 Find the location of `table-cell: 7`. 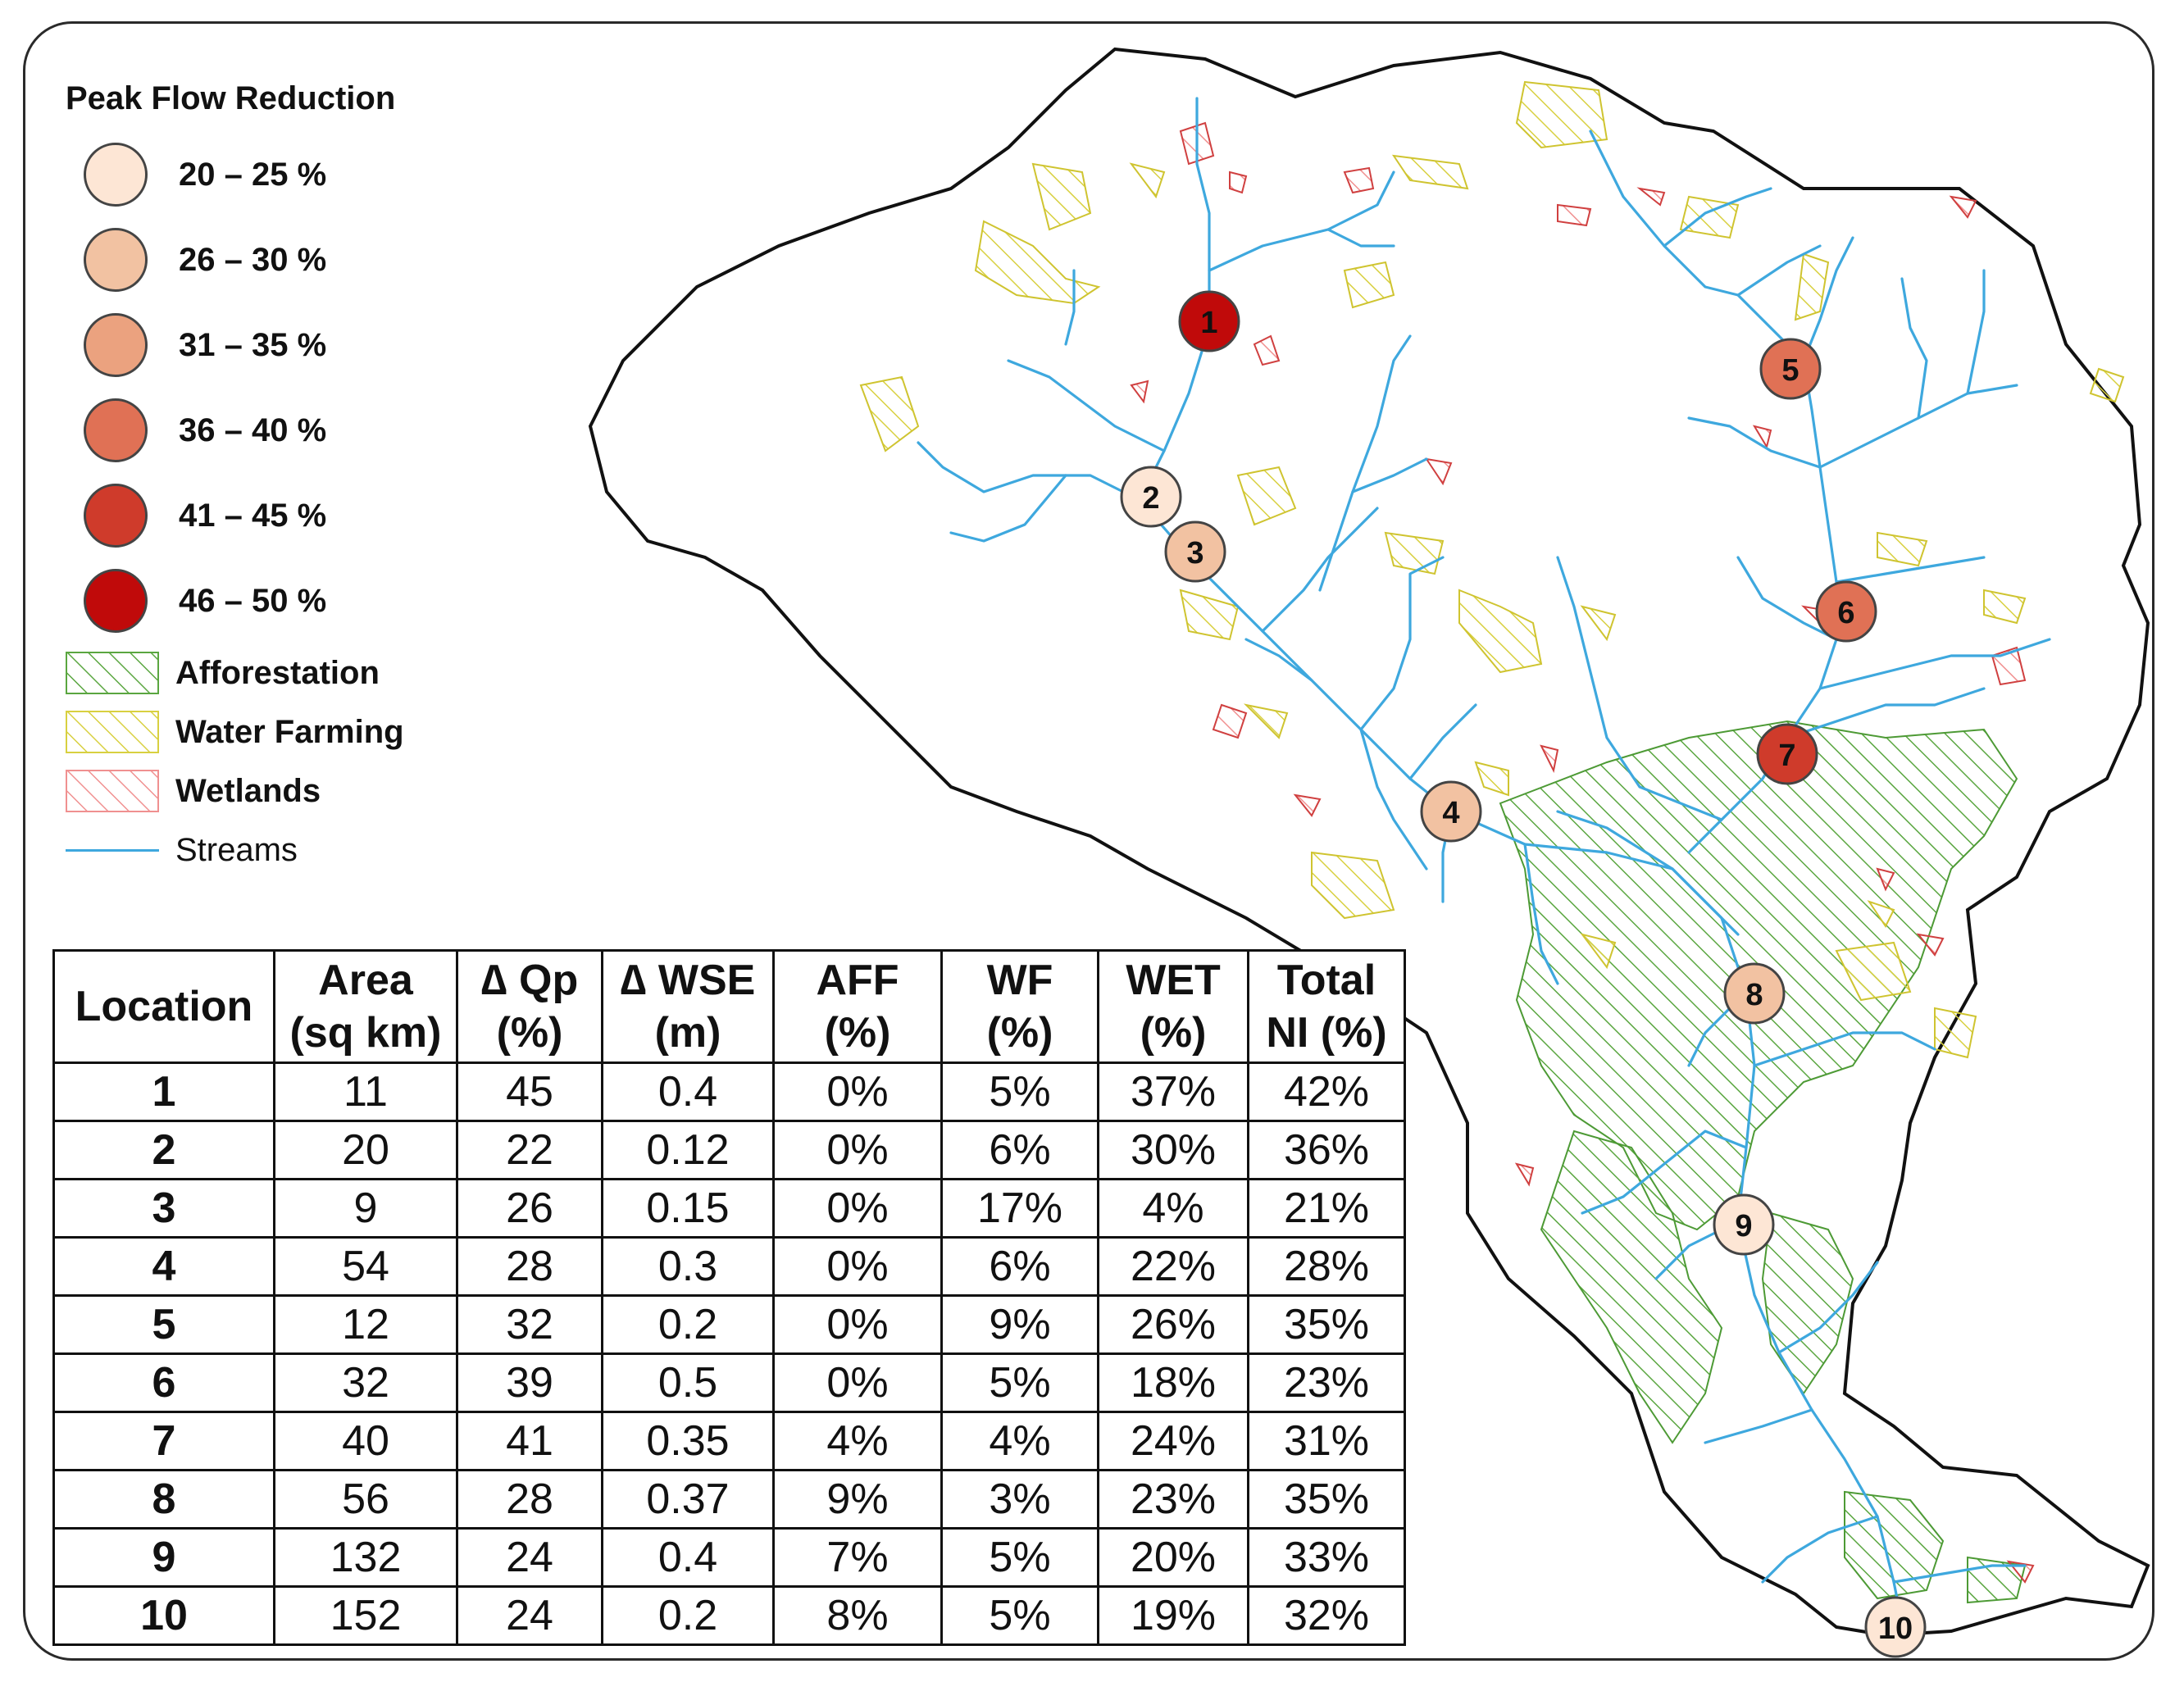

table-cell: 7 is located at coordinates (163, 1441).